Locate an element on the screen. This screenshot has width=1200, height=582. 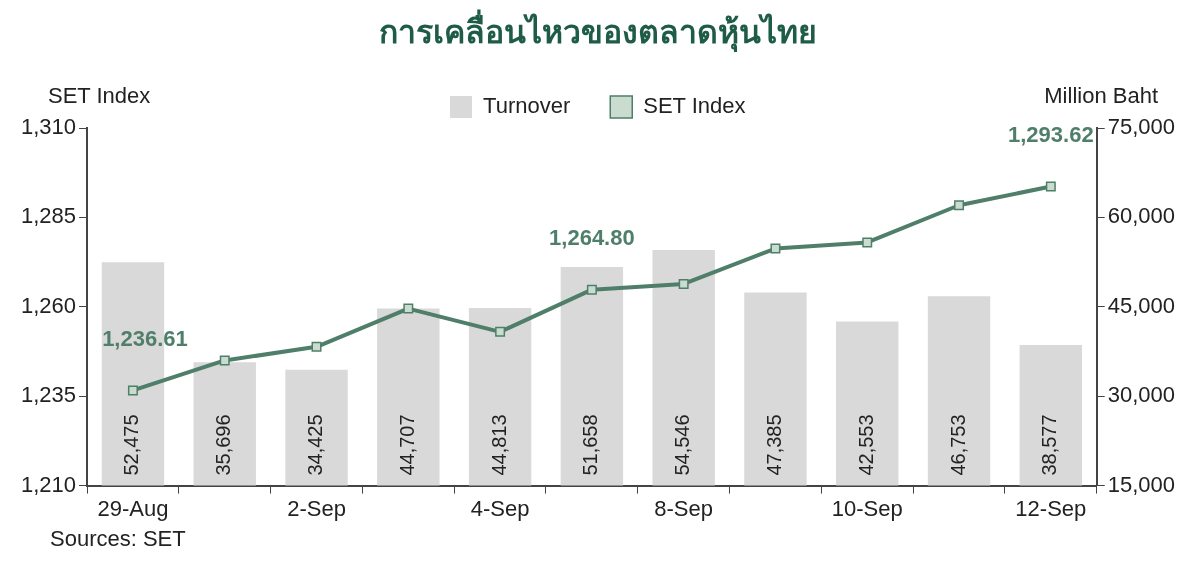
x-tick-label: 4-Sep is located at coordinates (500, 508).